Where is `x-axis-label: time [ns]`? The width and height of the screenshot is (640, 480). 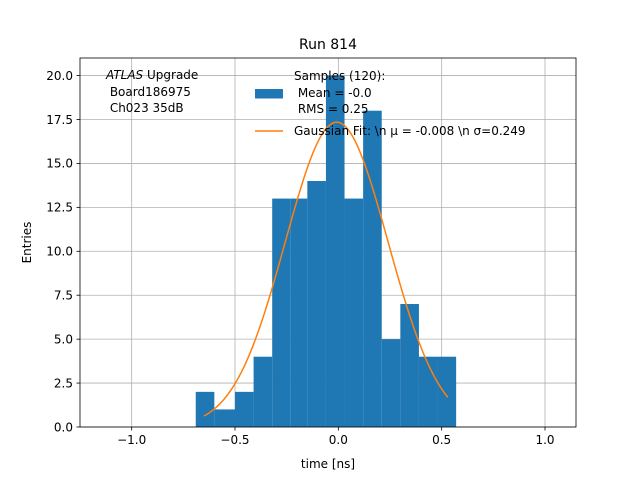 x-axis-label: time [ns] is located at coordinates (328, 464).